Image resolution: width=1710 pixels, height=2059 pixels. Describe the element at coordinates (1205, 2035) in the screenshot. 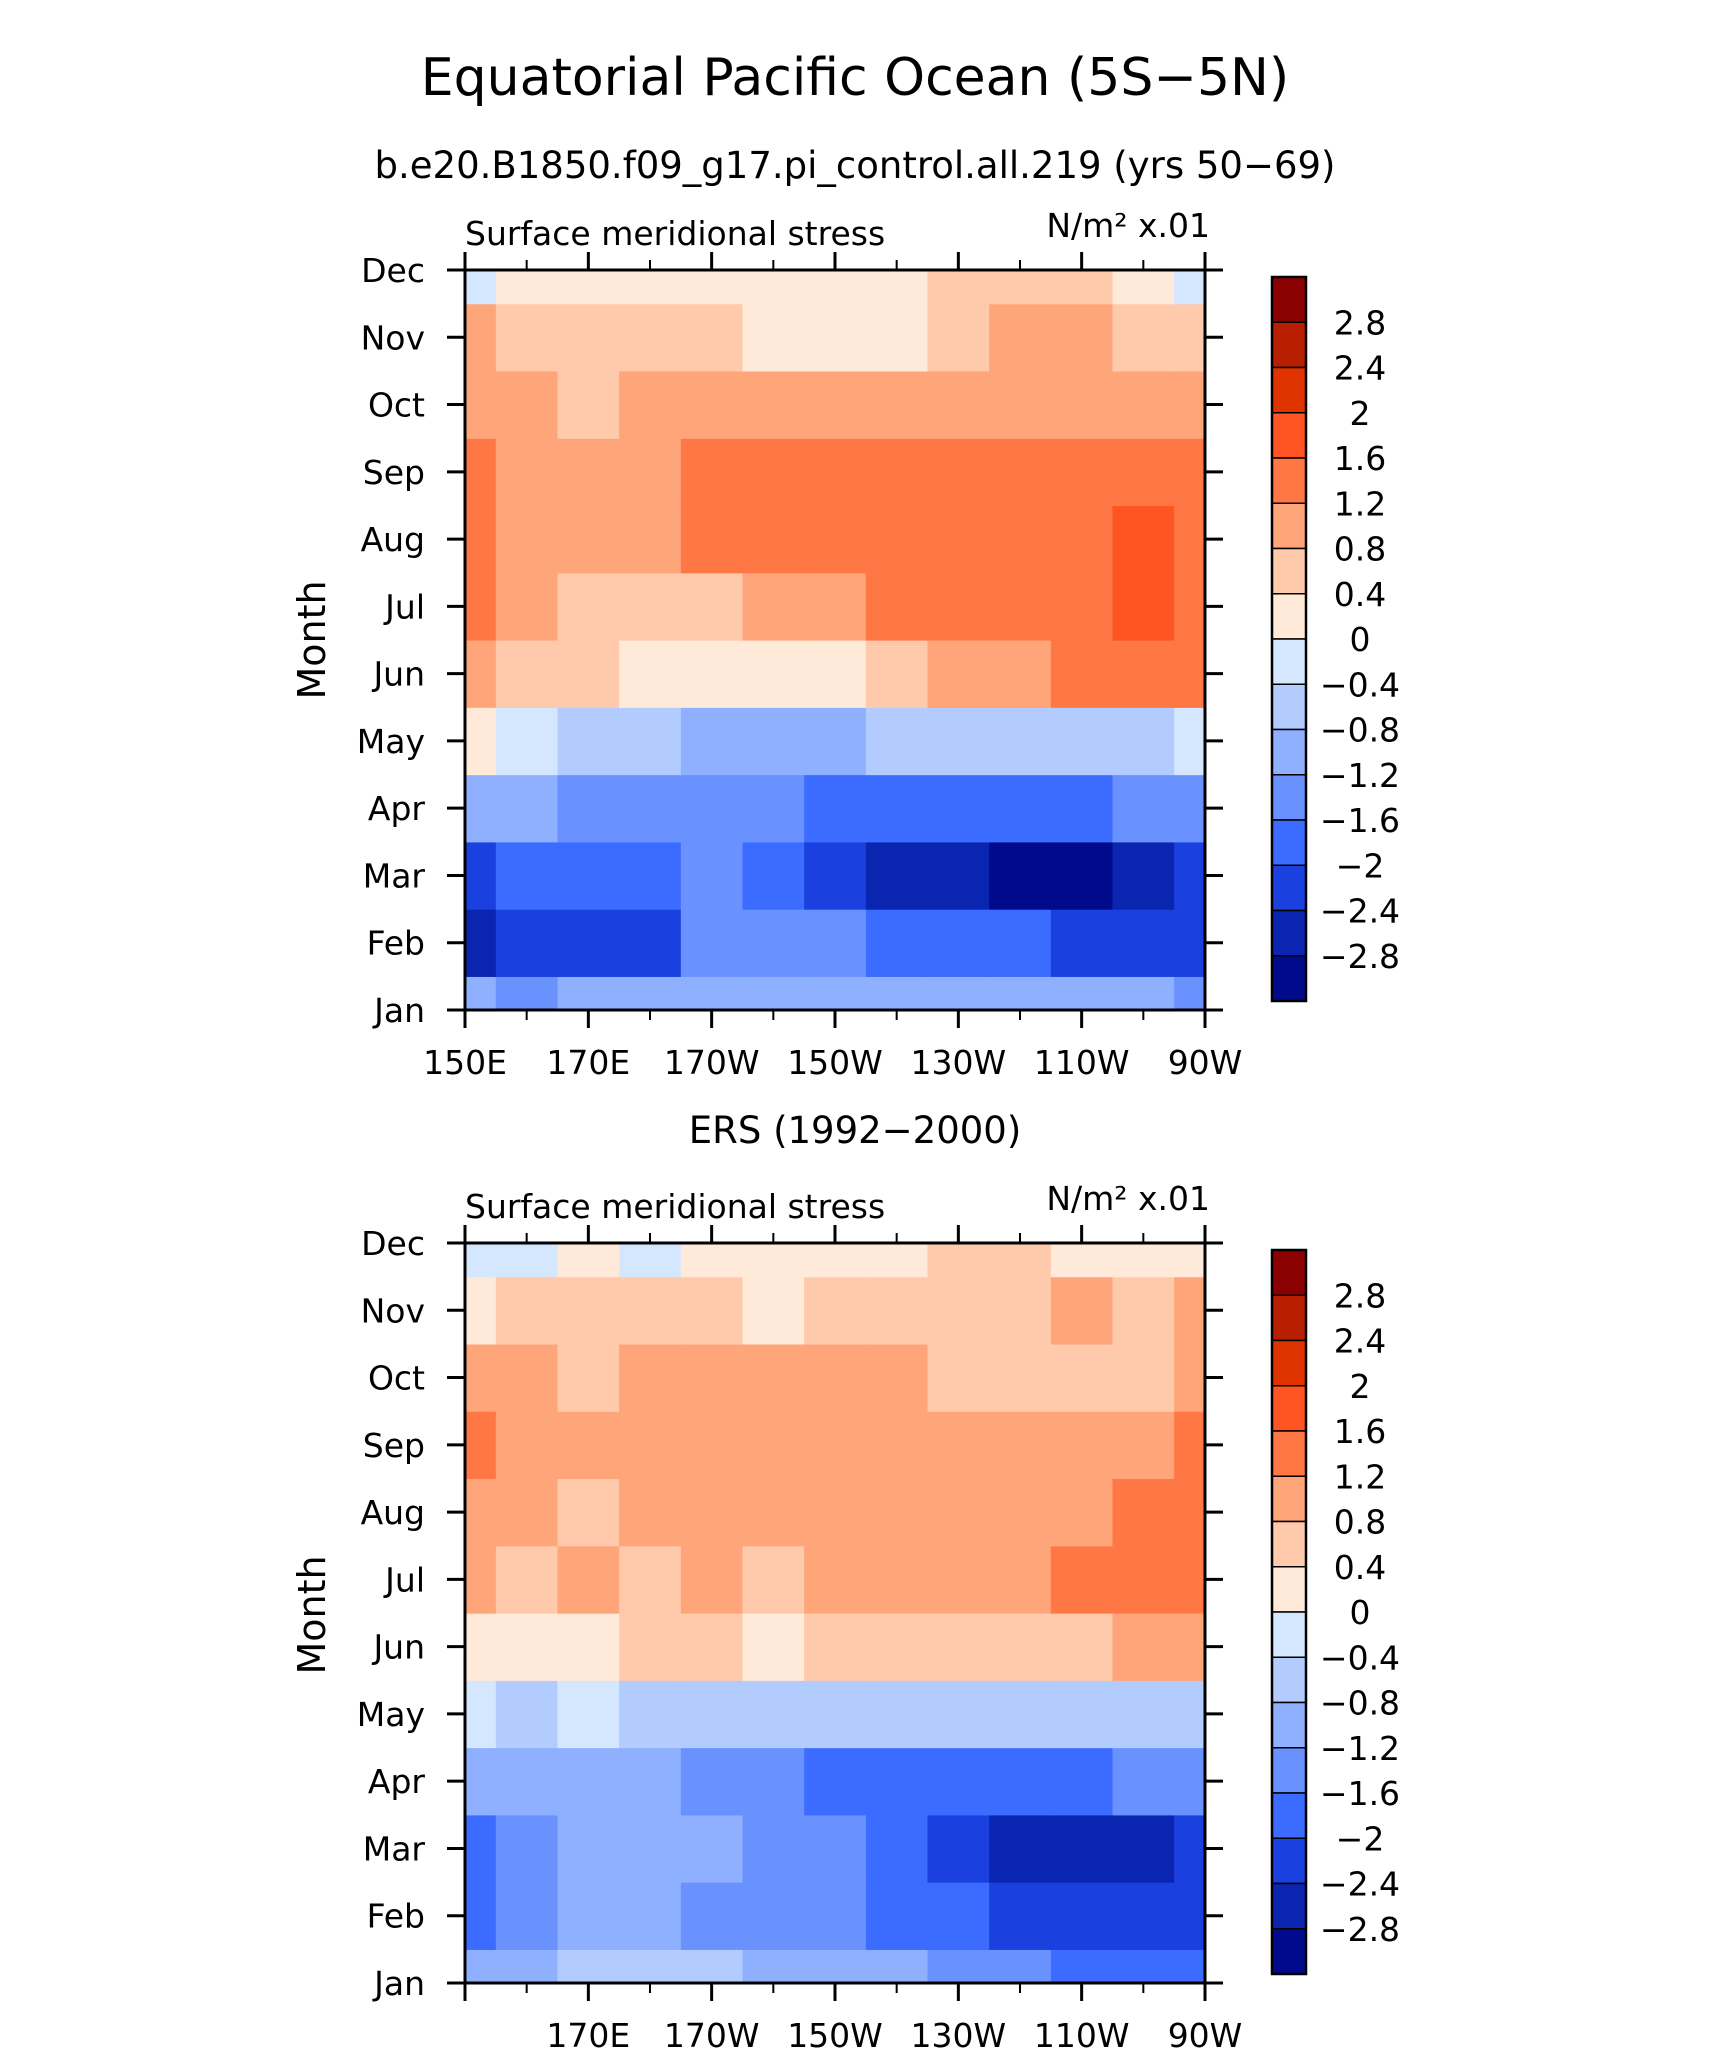

I see `x-tick-label: 90W` at that location.